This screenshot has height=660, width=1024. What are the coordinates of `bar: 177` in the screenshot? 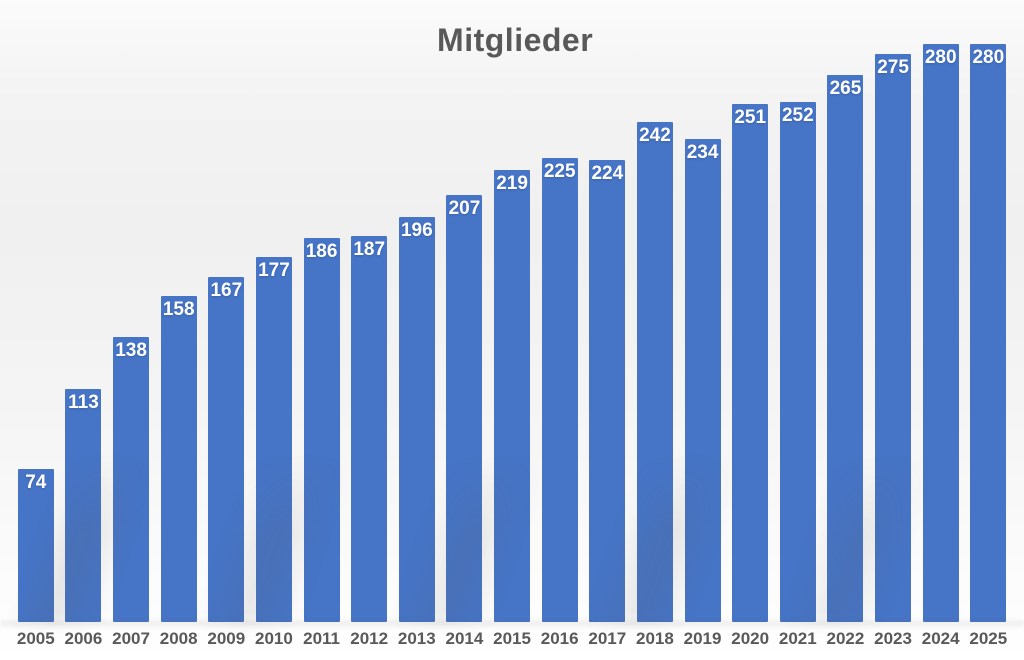 It's located at (273, 439).